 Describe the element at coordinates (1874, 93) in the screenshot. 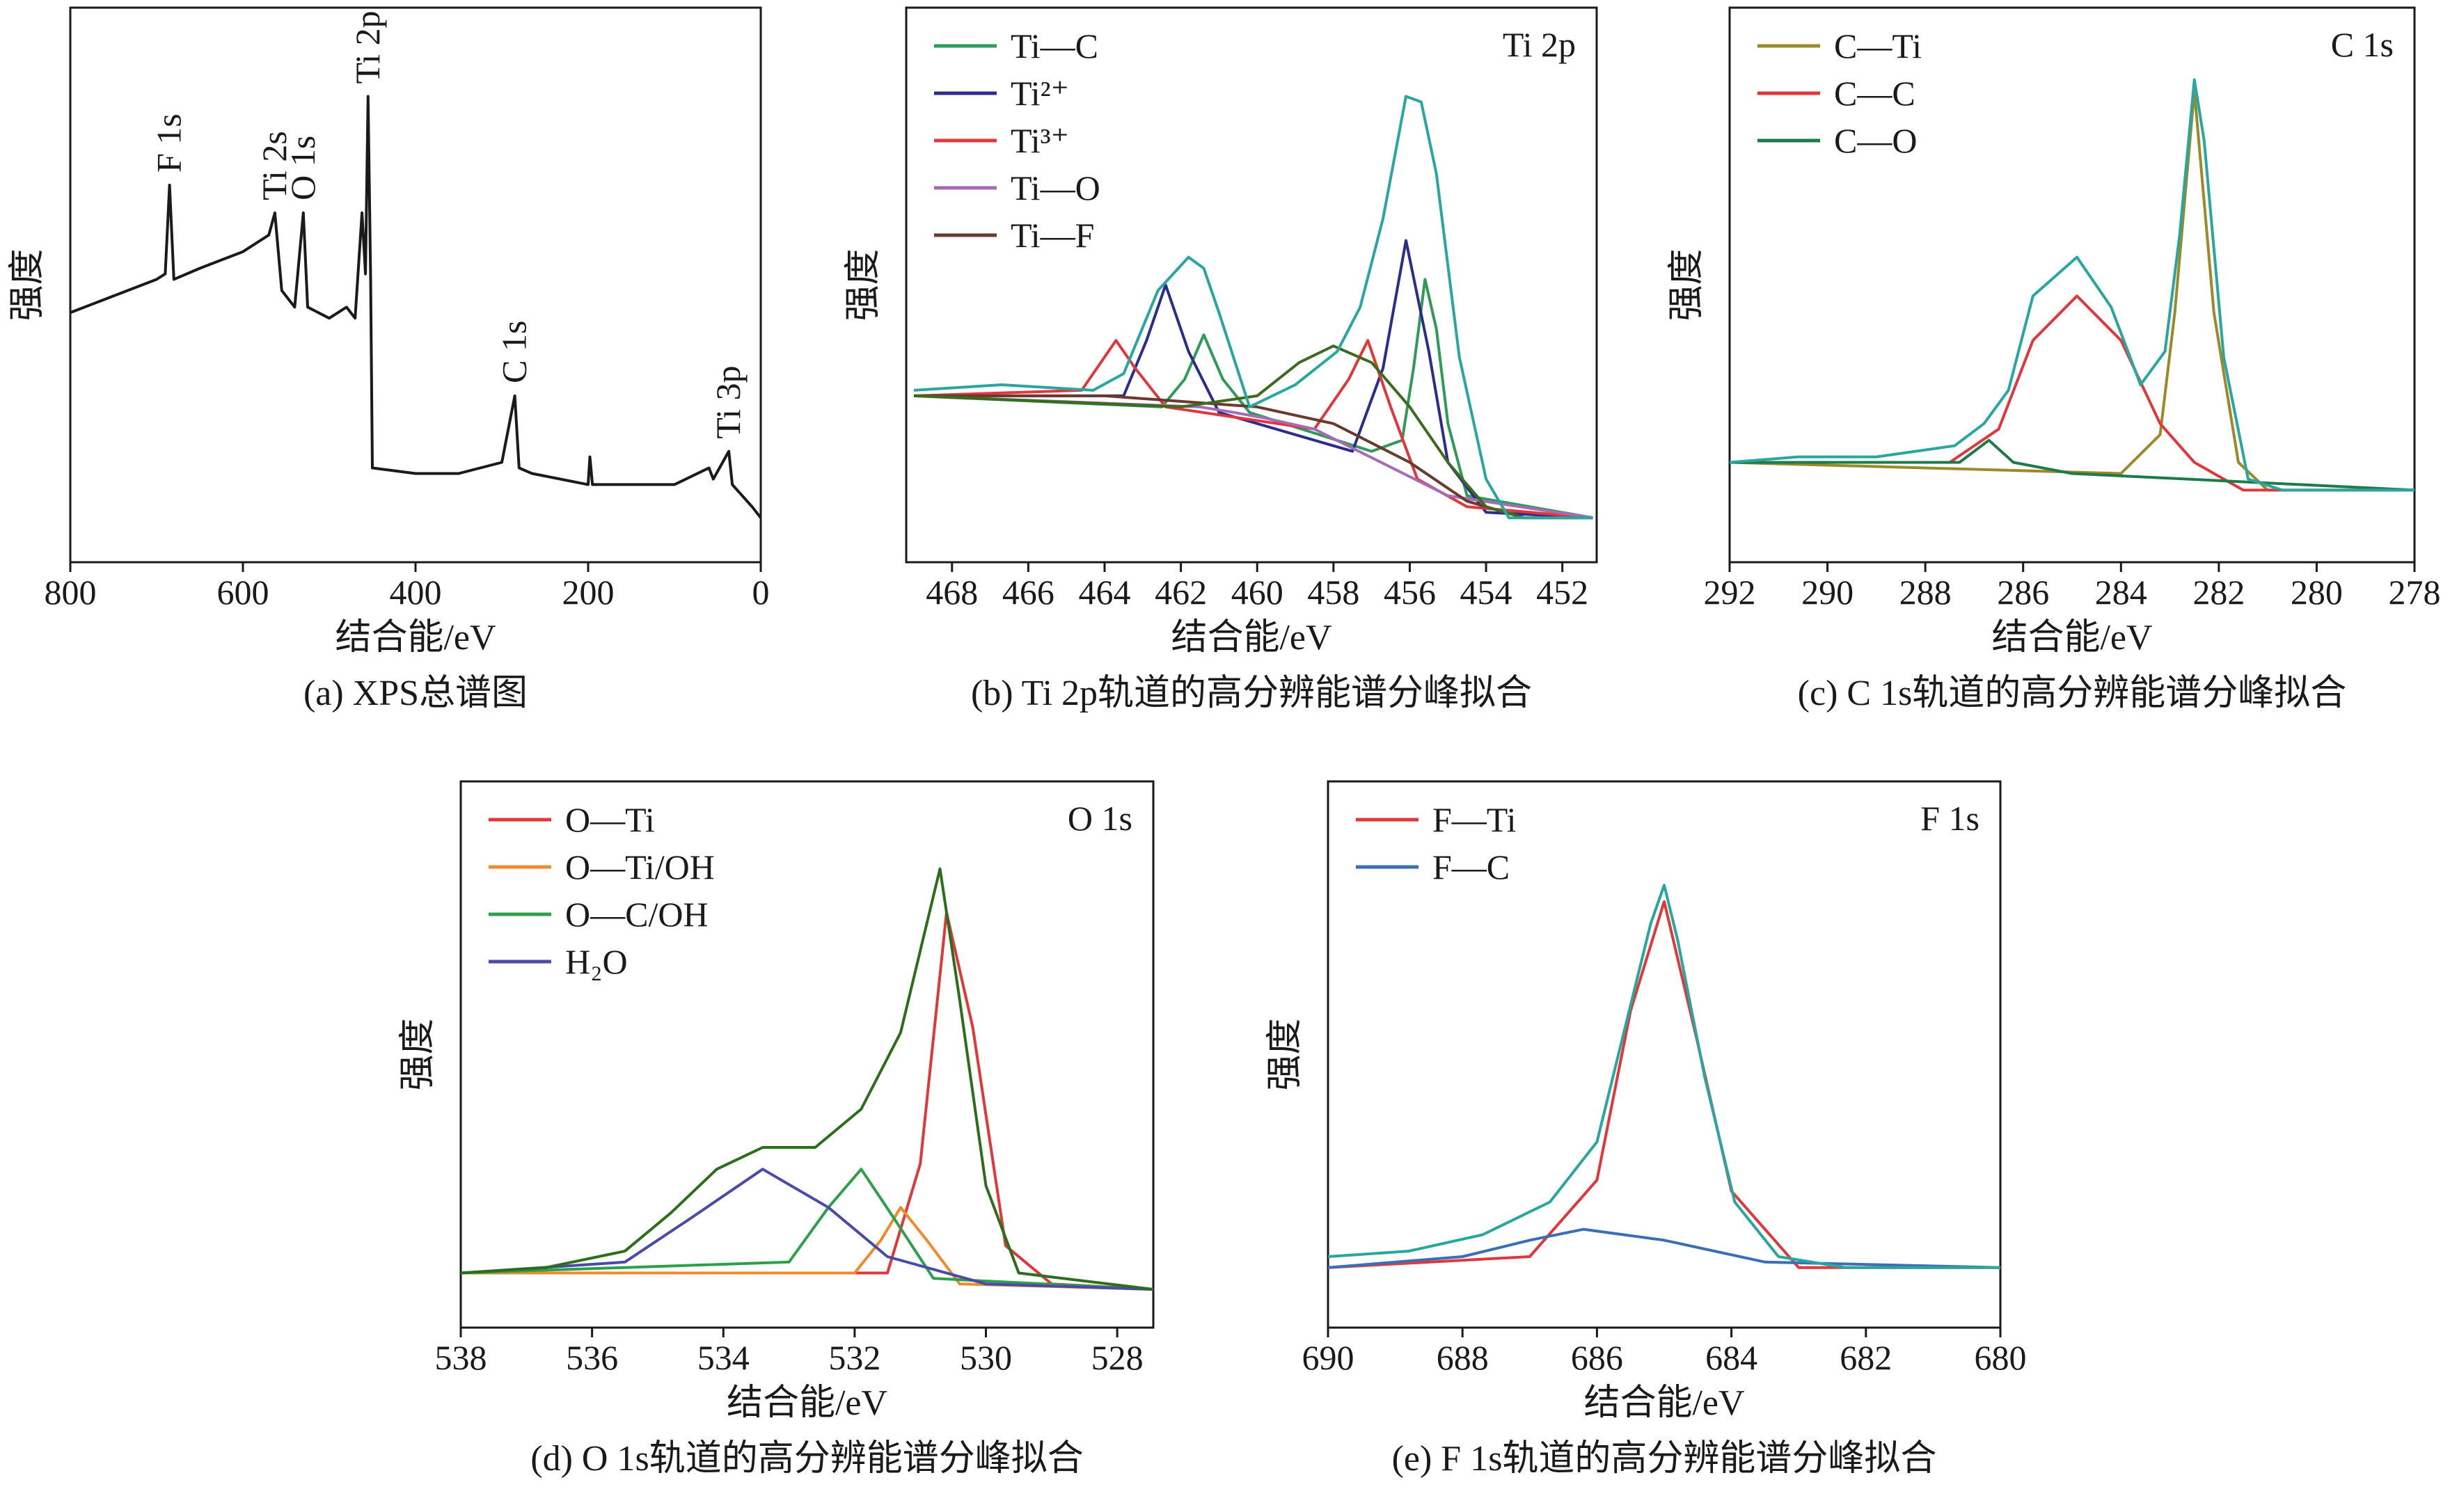

I see `legend-label: C—C` at that location.